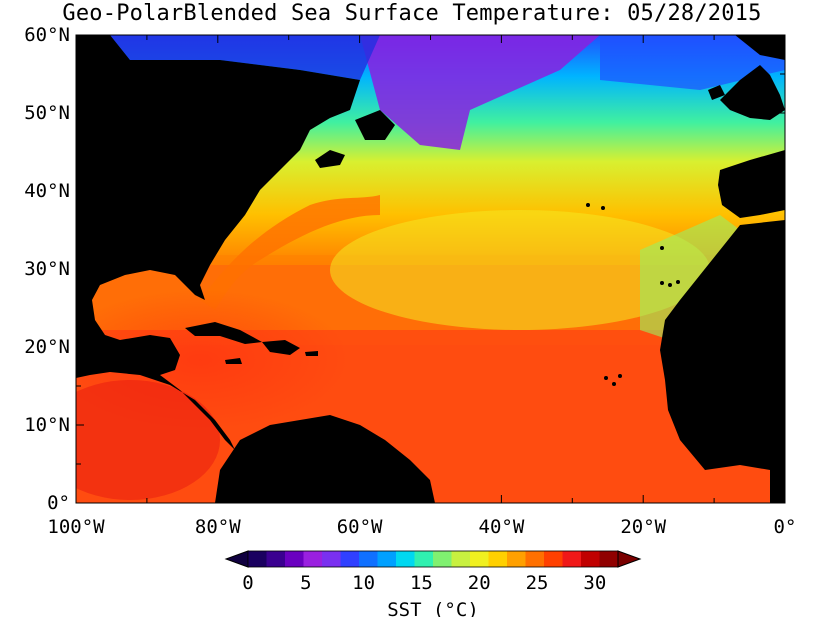 The image size is (824, 617). What do you see at coordinates (58, 503) in the screenshot?
I see `y-tick-label: 0°` at bounding box center [58, 503].